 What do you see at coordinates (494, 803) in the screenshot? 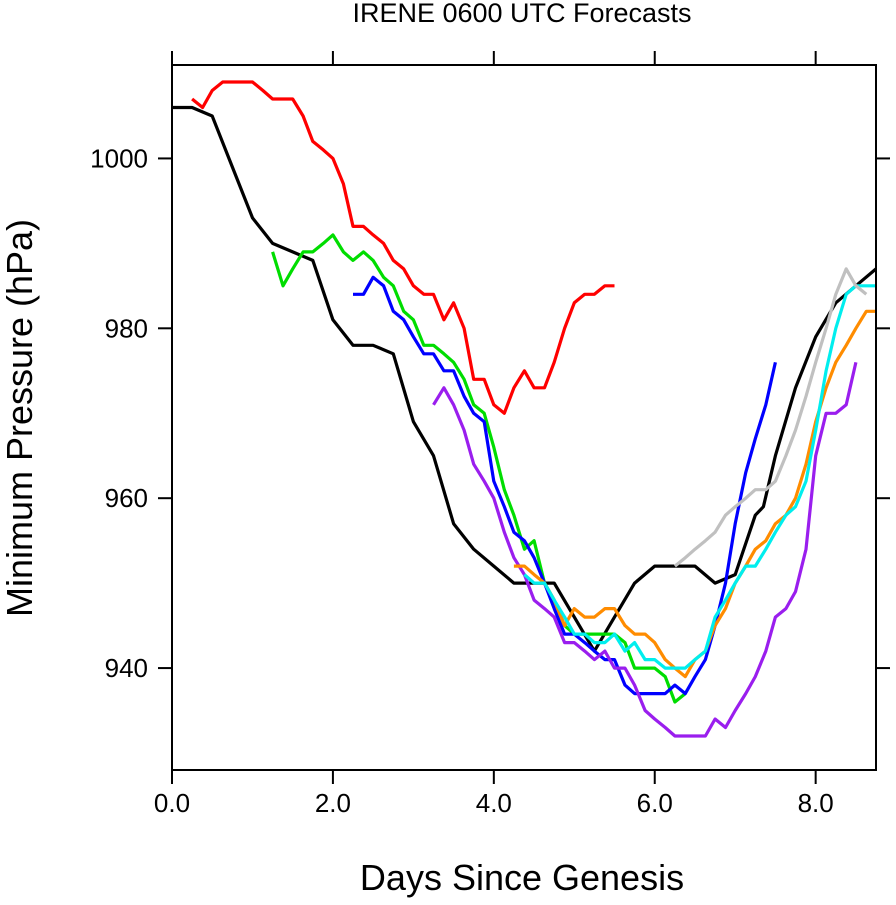
I see `x-tick-label: 4.0` at bounding box center [494, 803].